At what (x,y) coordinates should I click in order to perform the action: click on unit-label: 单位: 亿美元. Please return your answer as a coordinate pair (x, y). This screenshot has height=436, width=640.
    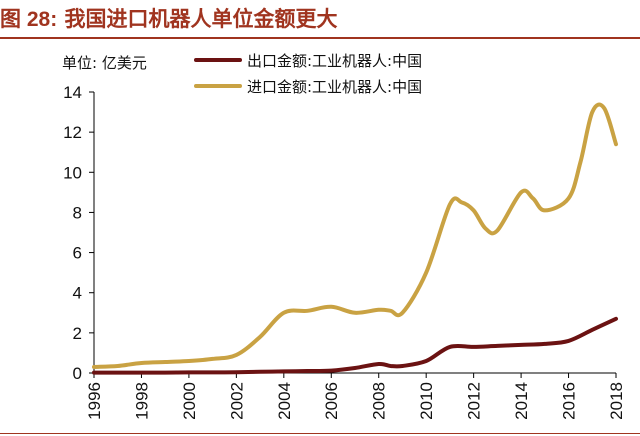
    Looking at the image, I should click on (104, 63).